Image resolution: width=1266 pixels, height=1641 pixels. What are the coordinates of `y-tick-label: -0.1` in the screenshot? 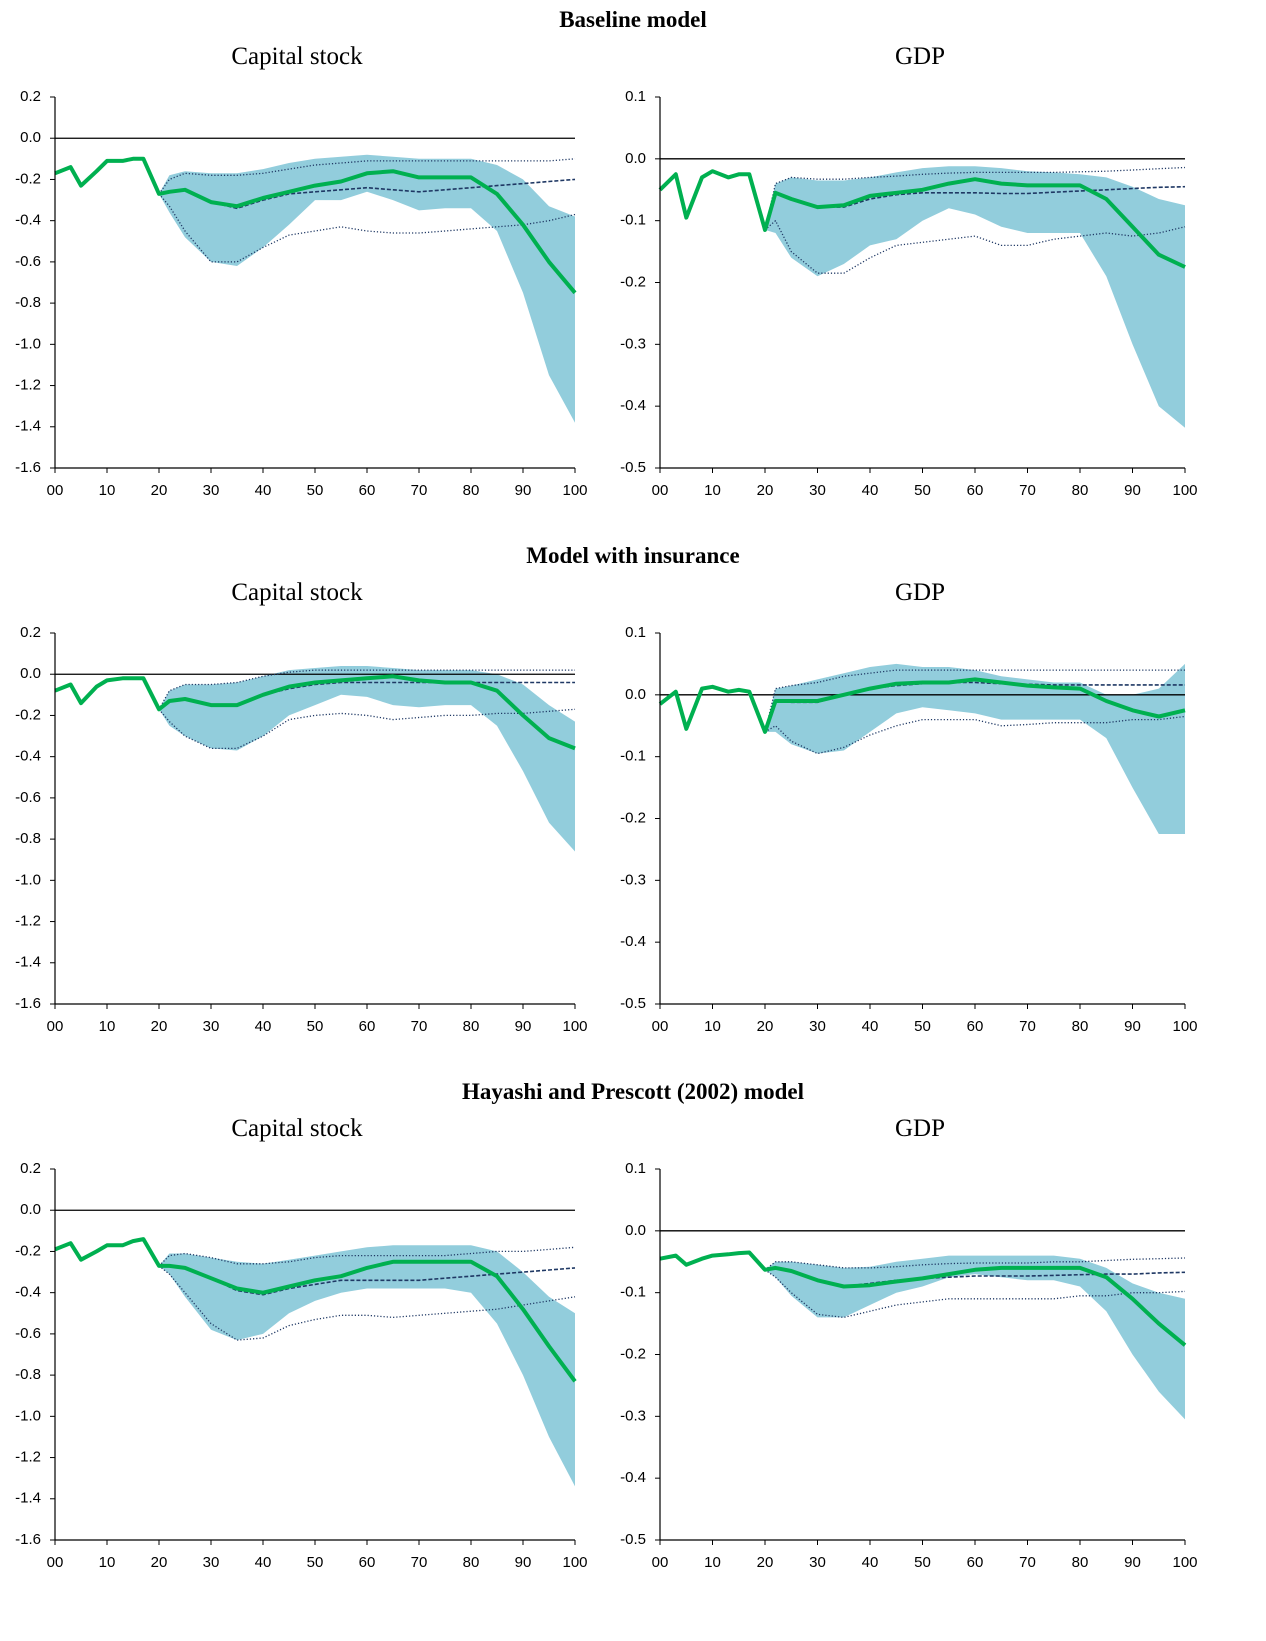 It's located at (633, 220).